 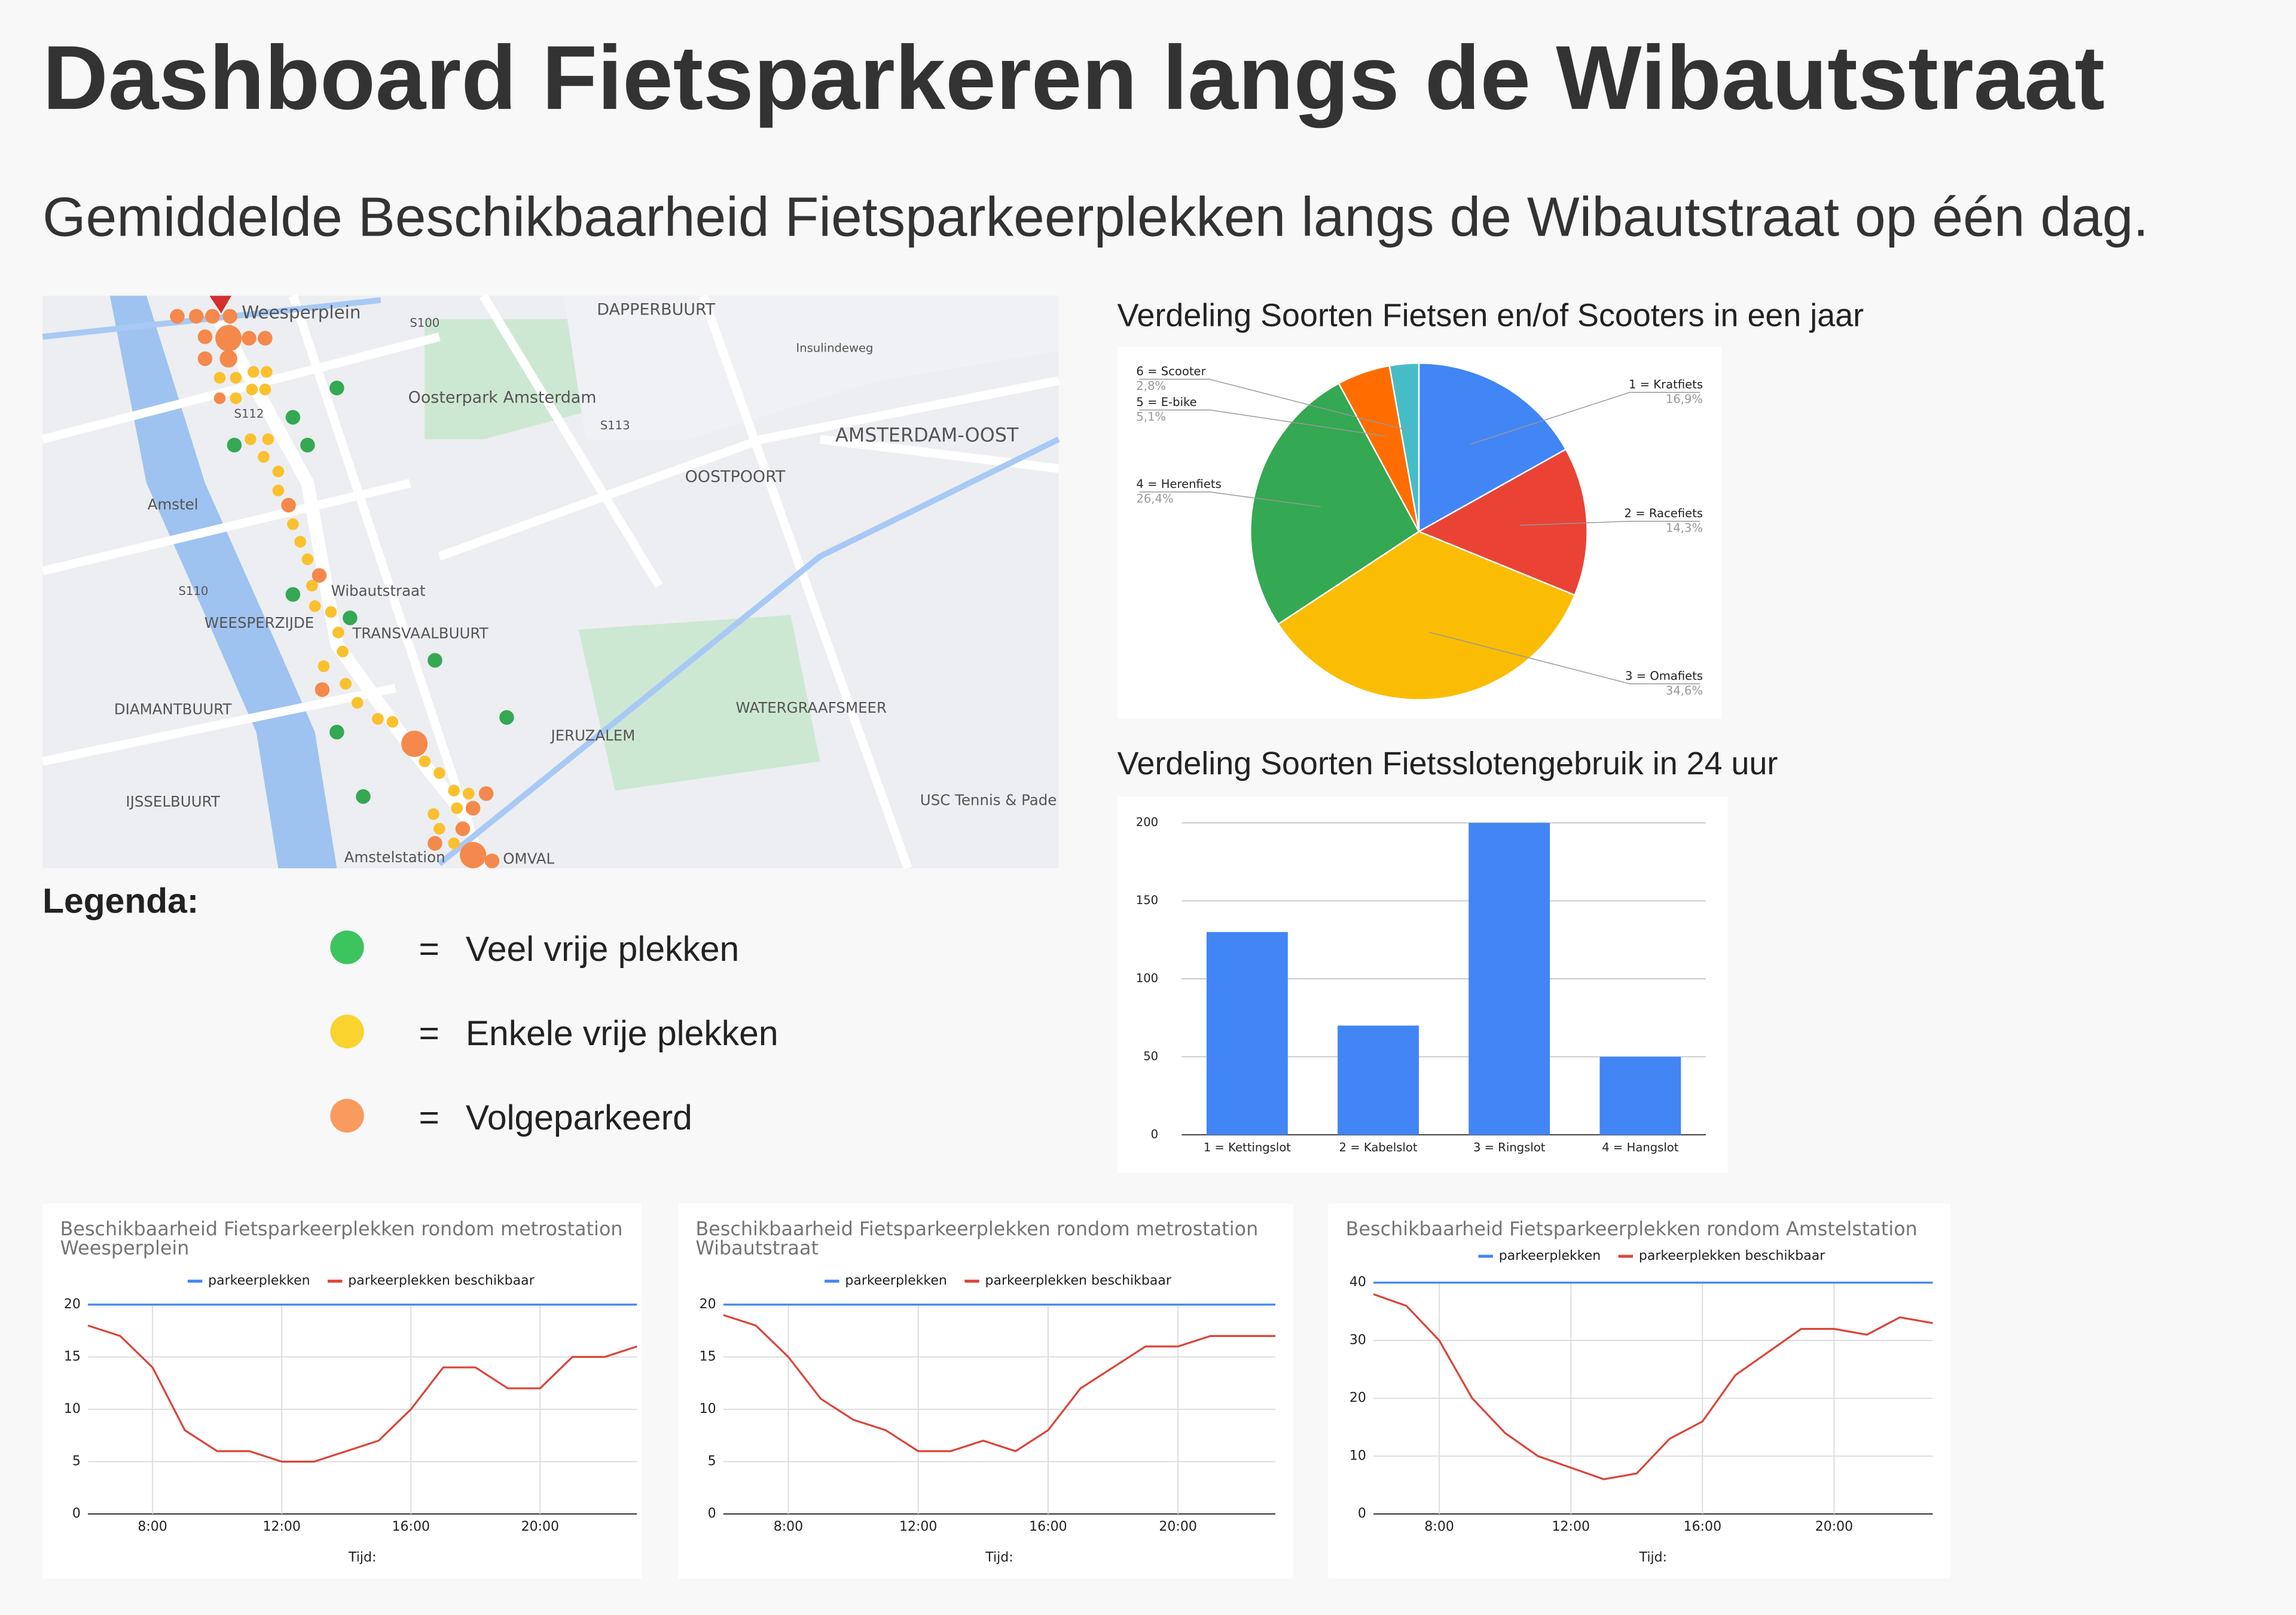 What do you see at coordinates (1378, 1147) in the screenshot?
I see `x-tick-label: 2 = Kabelslot` at bounding box center [1378, 1147].